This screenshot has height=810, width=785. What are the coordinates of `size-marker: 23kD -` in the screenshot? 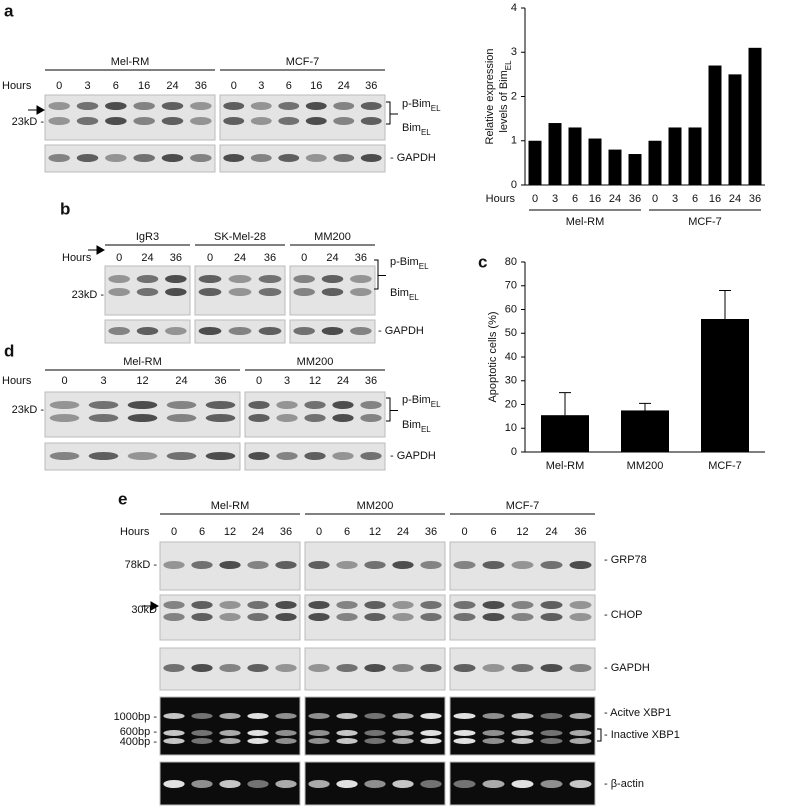 It's located at (28, 122).